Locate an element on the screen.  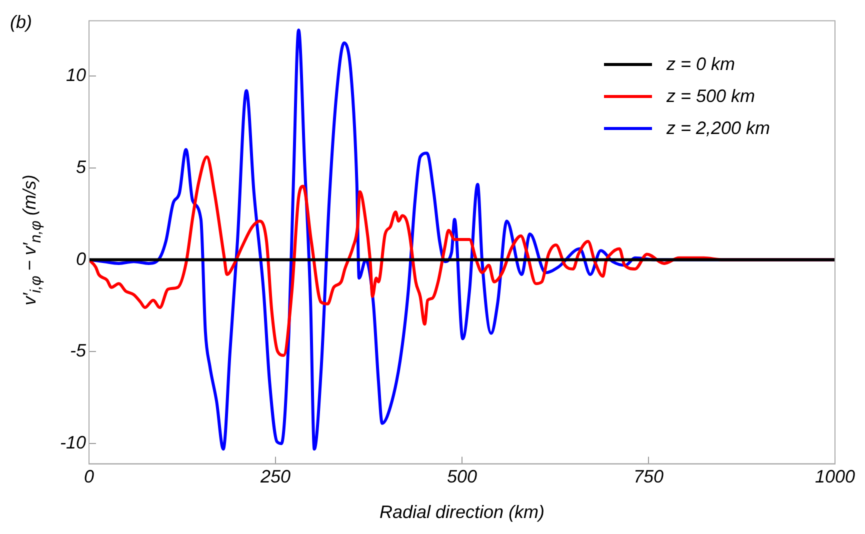
legend-label: z = 0 km is located at coordinates (700, 64).